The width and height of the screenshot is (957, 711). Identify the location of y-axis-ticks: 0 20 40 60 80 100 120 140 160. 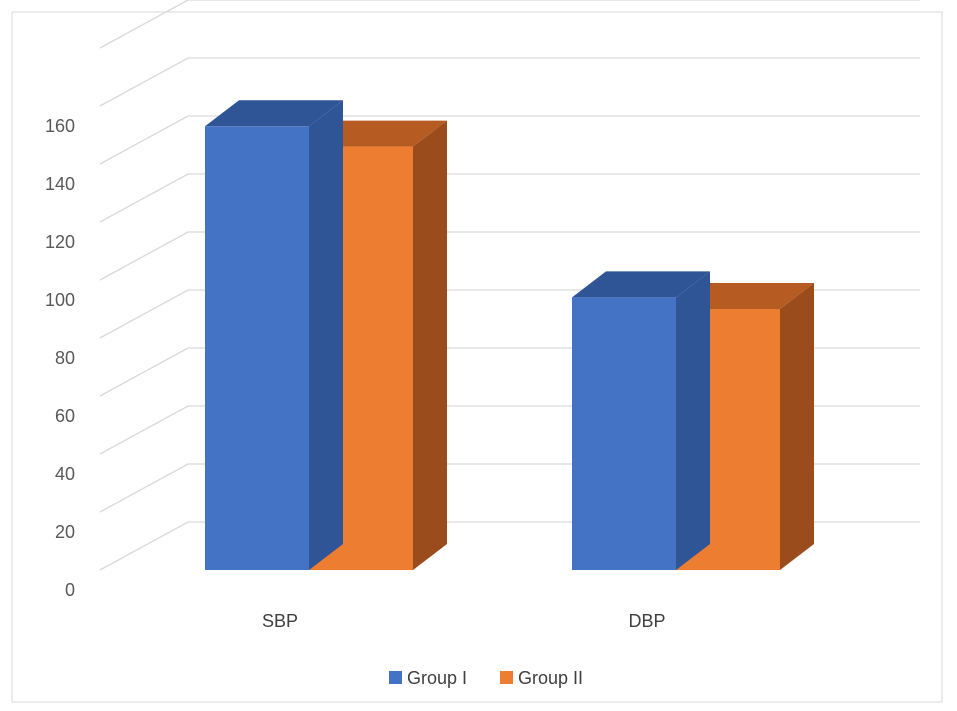
(60, 358).